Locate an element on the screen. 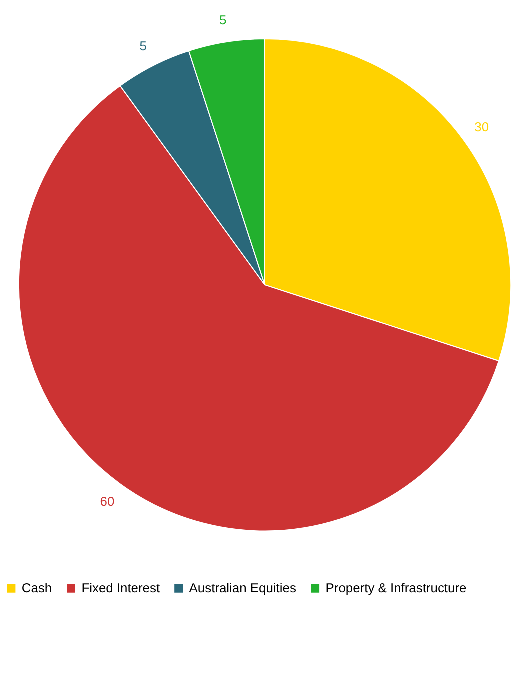 The width and height of the screenshot is (530, 699). legend-label: Cash is located at coordinates (37, 588).